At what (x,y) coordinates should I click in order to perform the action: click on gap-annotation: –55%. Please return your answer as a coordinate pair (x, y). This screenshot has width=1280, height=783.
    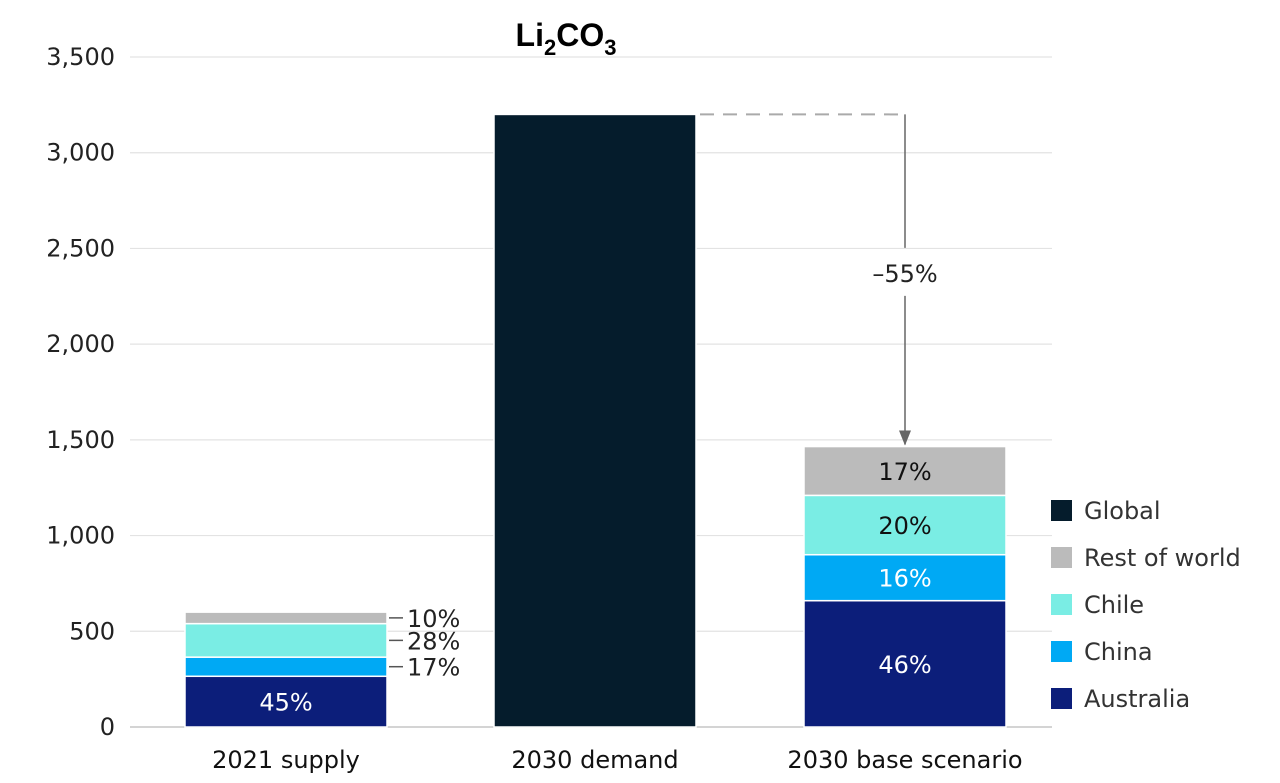
    Looking at the image, I should click on (819, 279).